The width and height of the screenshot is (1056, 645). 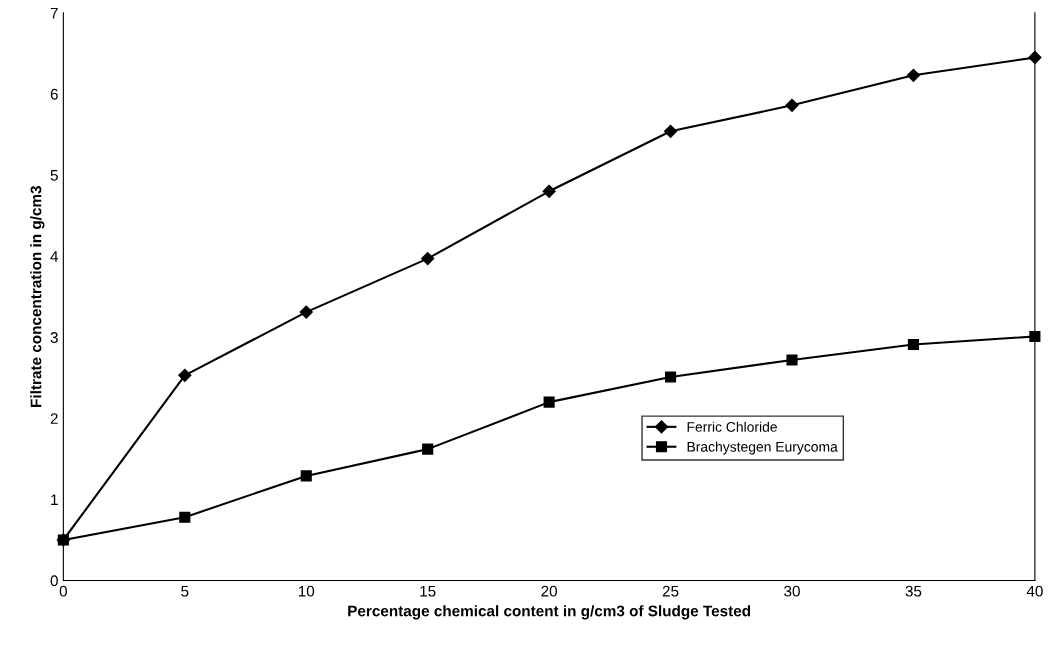 I want to click on y-tick-label: 6, so click(x=54, y=94).